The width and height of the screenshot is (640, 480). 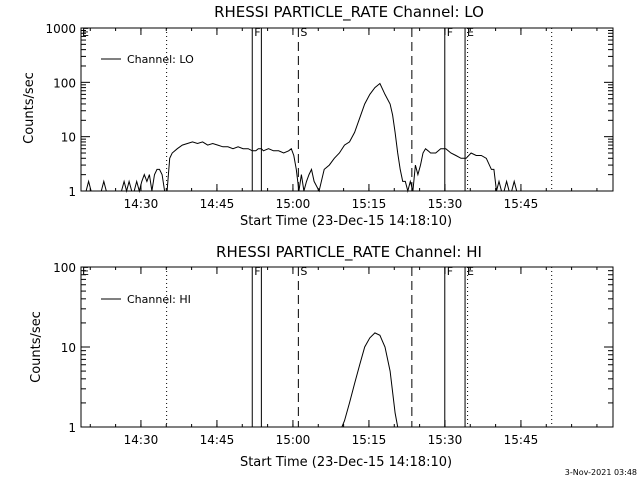 What do you see at coordinates (601, 472) in the screenshot?
I see `footer-date: 3-Nov-2021 03:48` at bounding box center [601, 472].